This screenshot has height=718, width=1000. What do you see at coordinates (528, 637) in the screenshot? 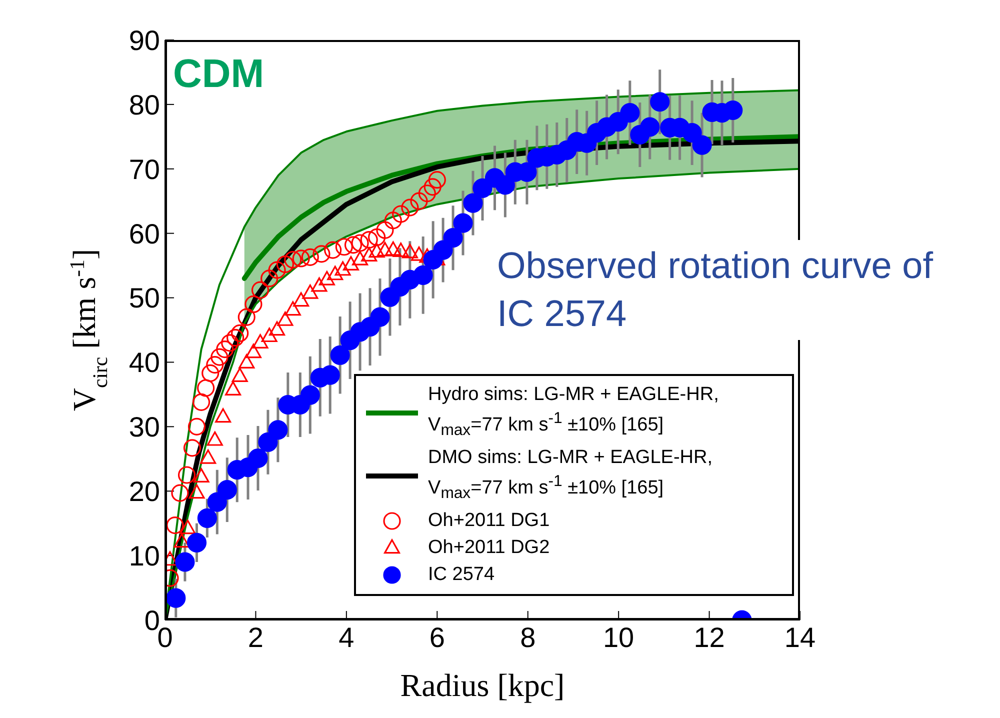
I see `x-tick-label: 8` at bounding box center [528, 637].